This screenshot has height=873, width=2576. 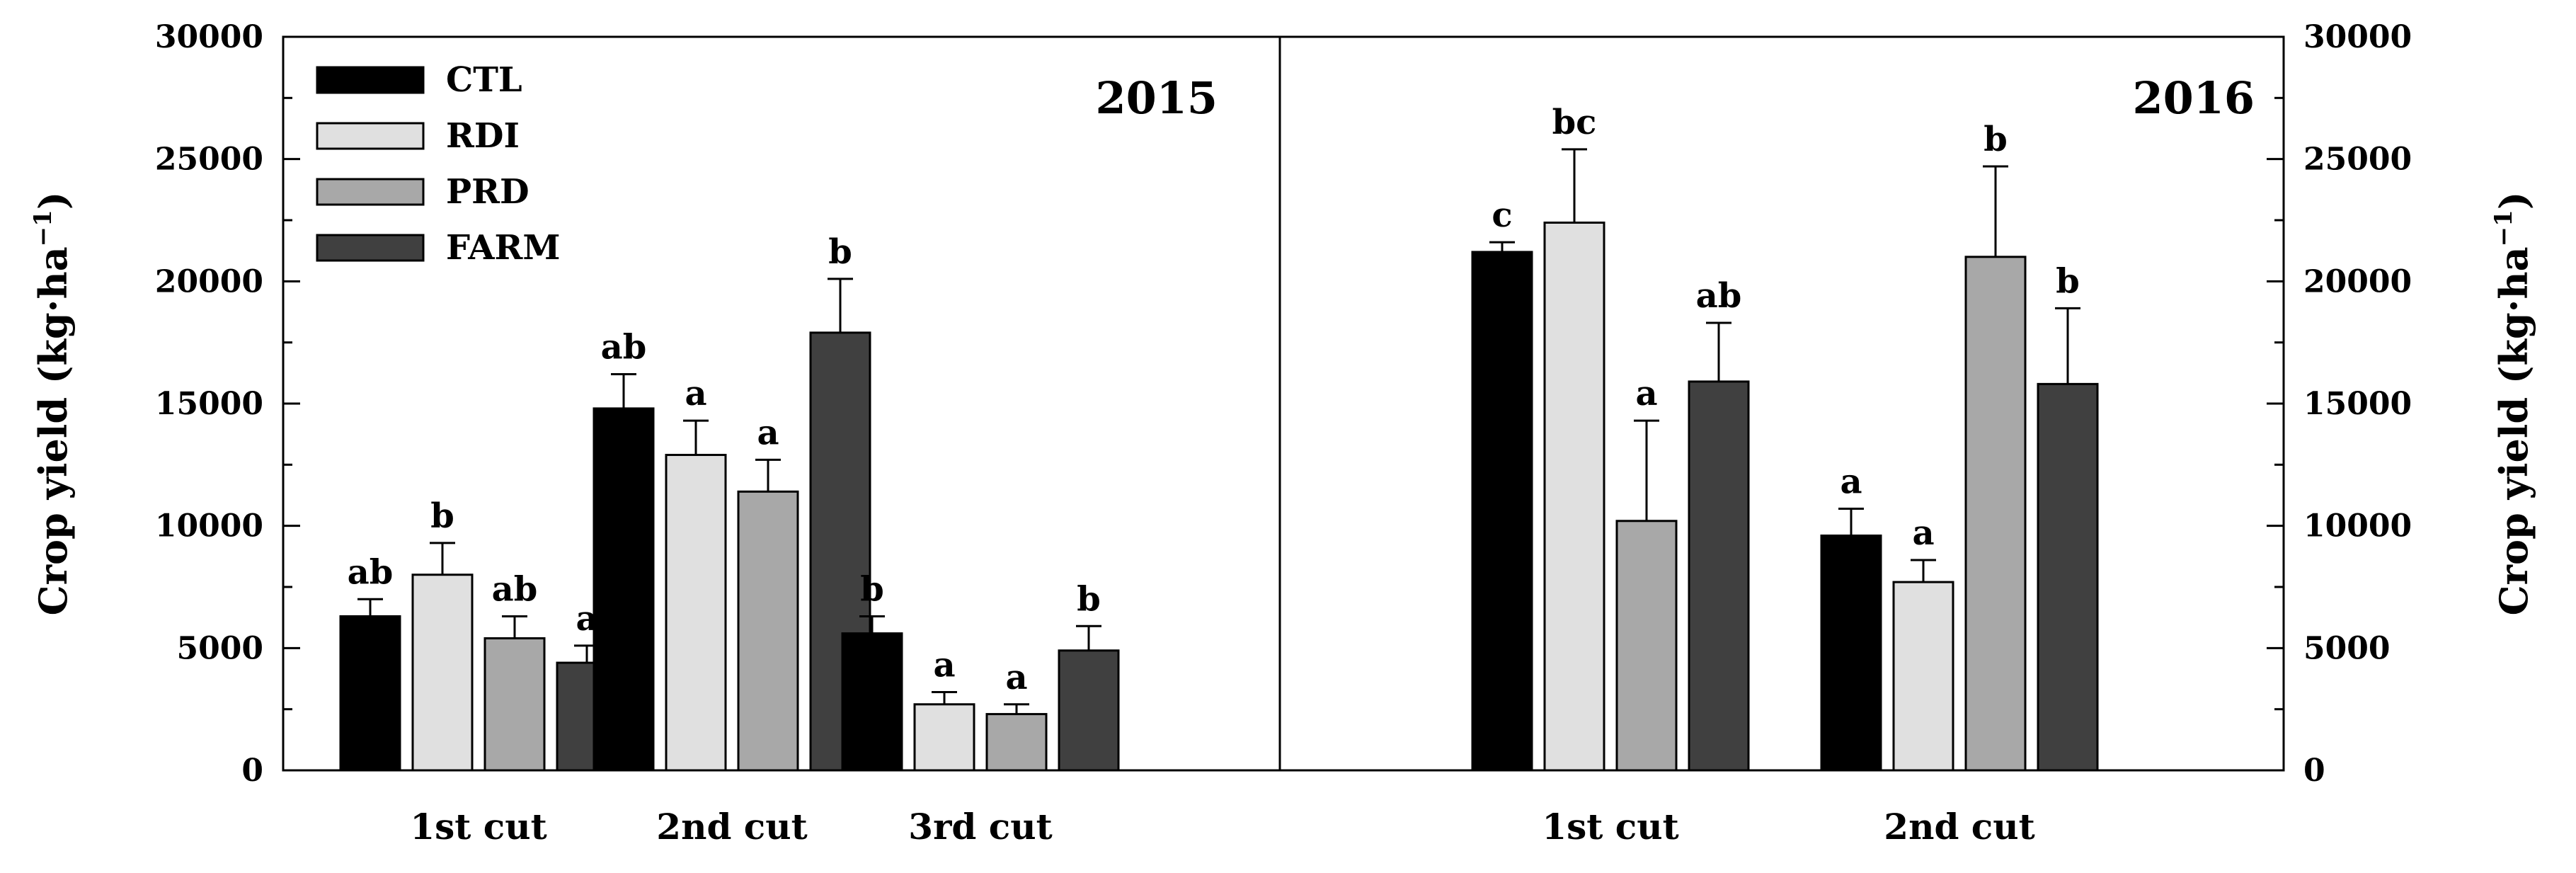 What do you see at coordinates (209, 404) in the screenshot?
I see `y-tick-label-left: 15000` at bounding box center [209, 404].